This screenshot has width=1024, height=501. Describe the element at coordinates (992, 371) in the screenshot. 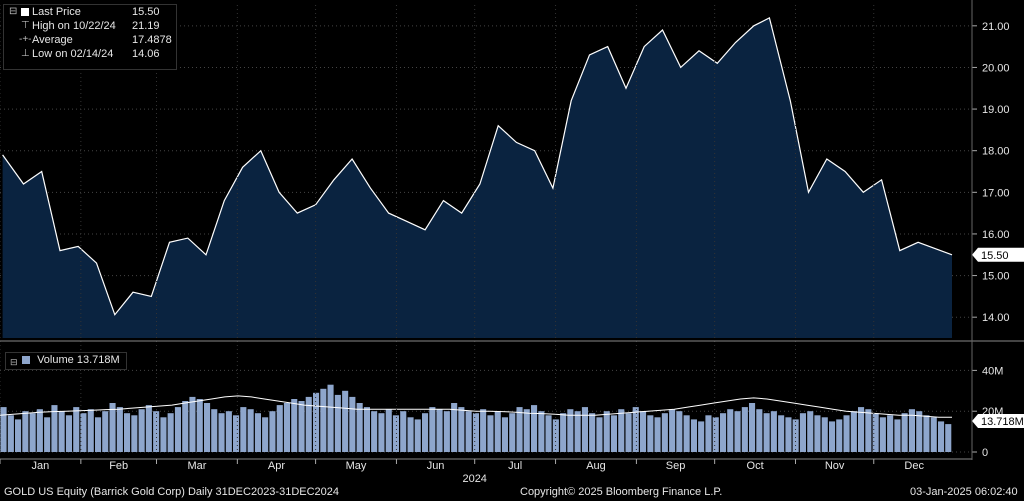

I see `volume-tick-label: 40M` at that location.